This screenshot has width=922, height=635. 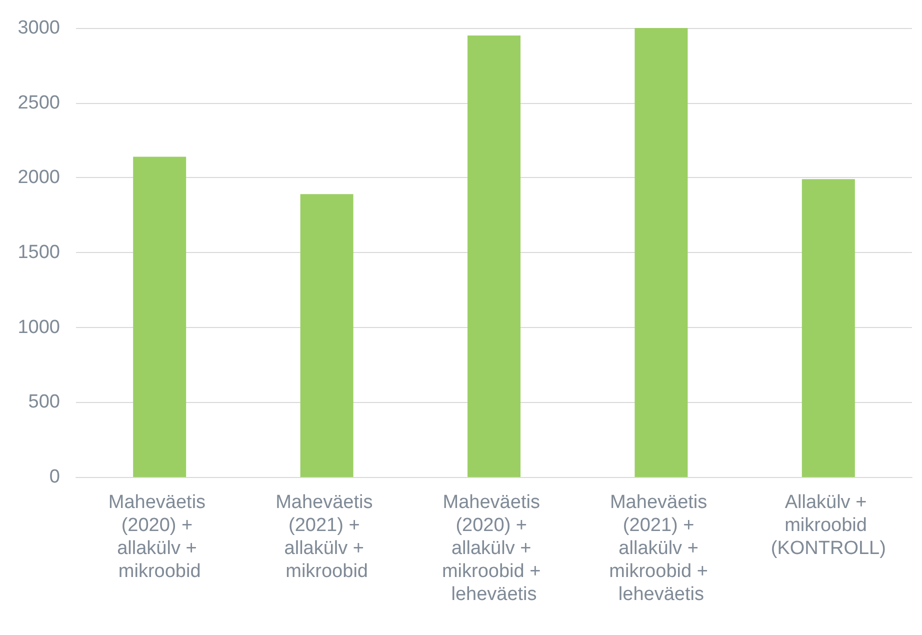 I want to click on x-tick-label: Maheväetis (2020) + allakülv + mikroobid + leheväetis, so click(x=494, y=548).